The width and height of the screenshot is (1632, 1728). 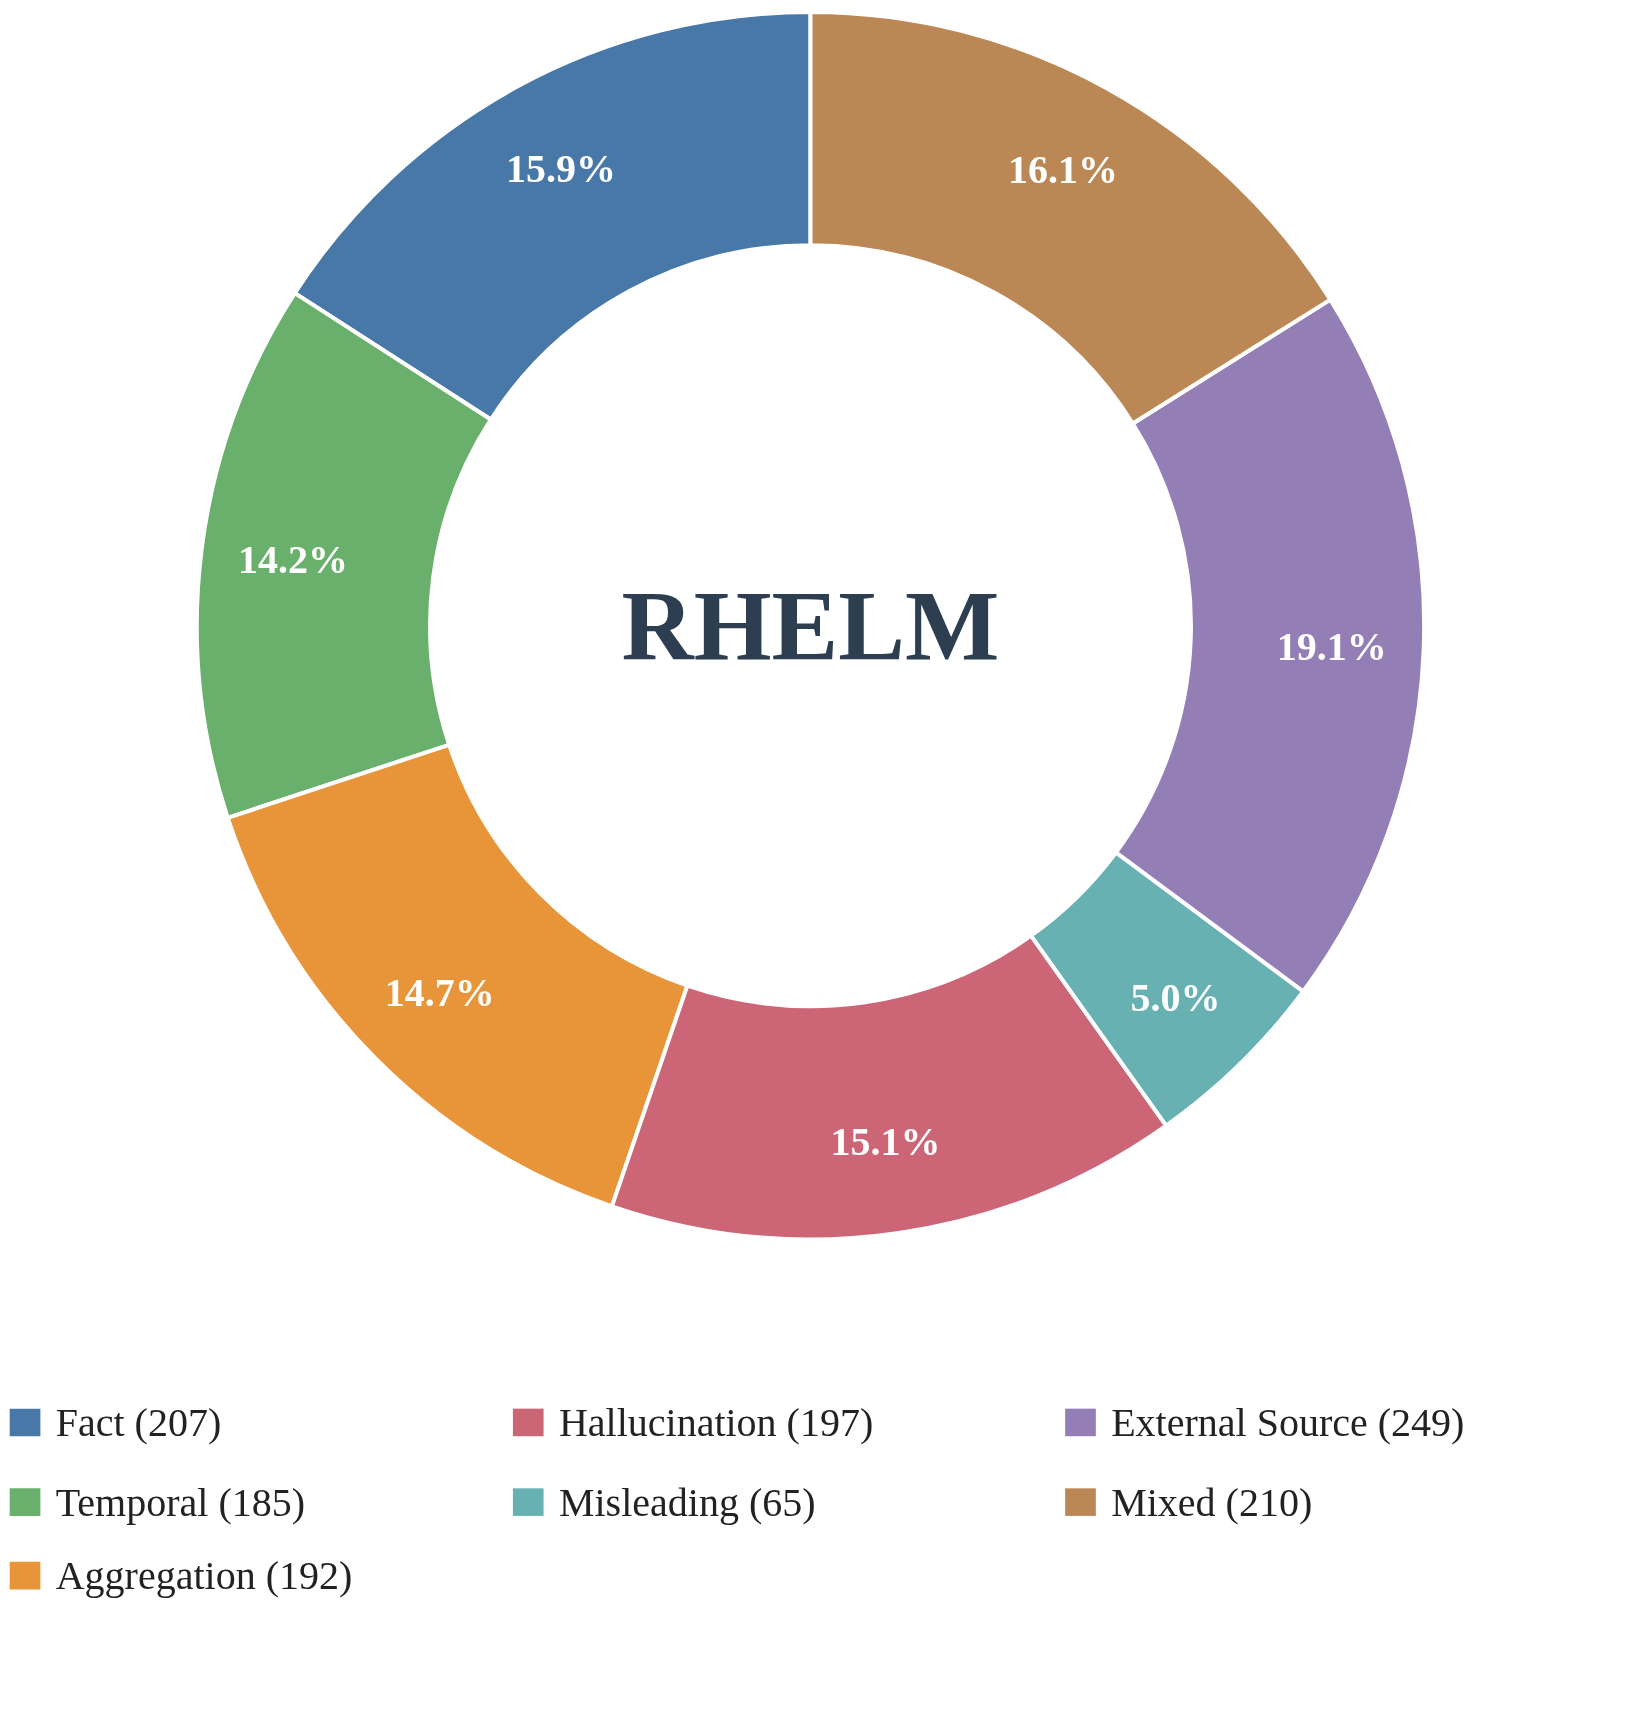 What do you see at coordinates (560, 168) in the screenshot?
I see `data-label: 15.9%` at bounding box center [560, 168].